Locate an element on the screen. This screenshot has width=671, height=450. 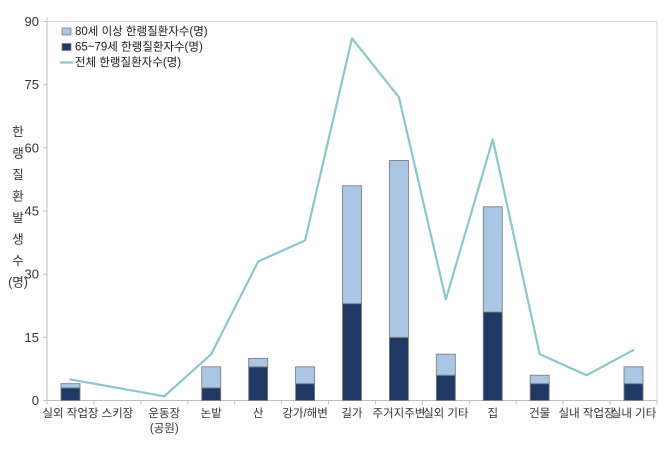
x-axis-label: 길가 is located at coordinates (352, 413).